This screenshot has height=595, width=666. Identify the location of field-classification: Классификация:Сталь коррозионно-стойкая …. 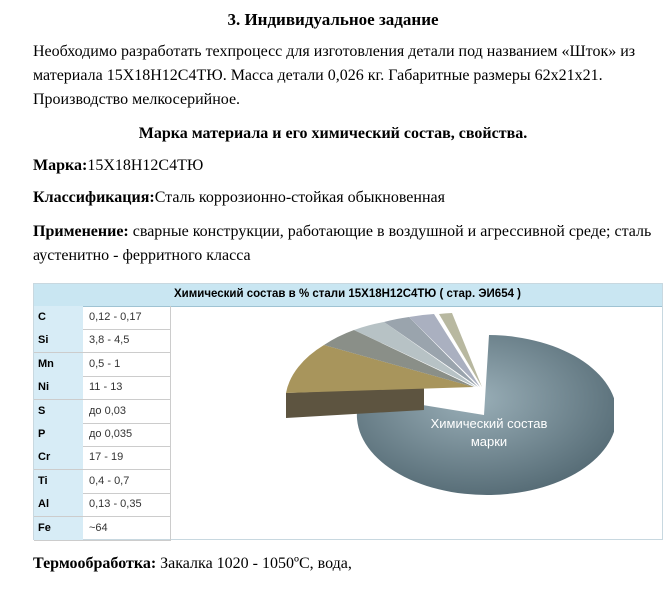
(239, 197).